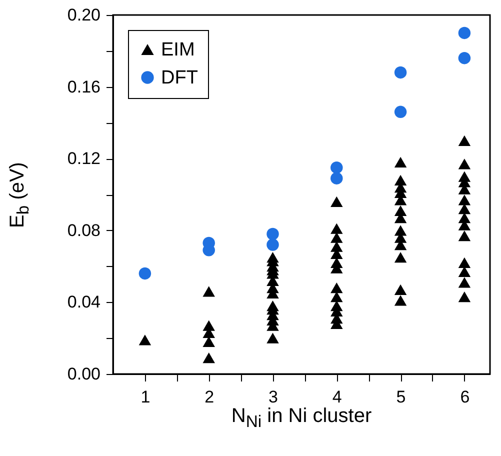 This screenshot has width=501, height=456. I want to click on y-tick-label: 0.20, so click(83, 15).